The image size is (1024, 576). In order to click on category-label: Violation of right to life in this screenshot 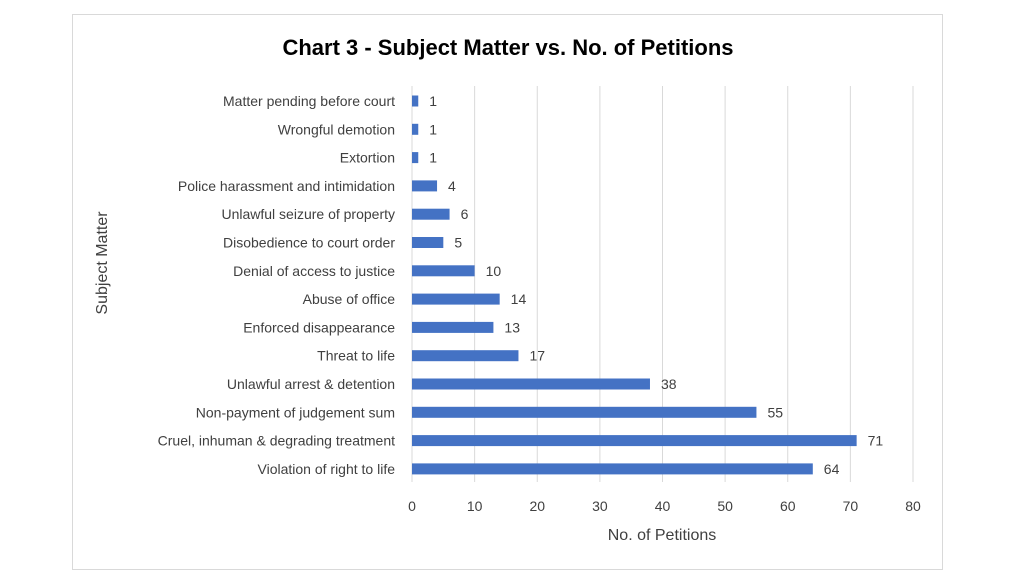, I will do `click(327, 469)`.